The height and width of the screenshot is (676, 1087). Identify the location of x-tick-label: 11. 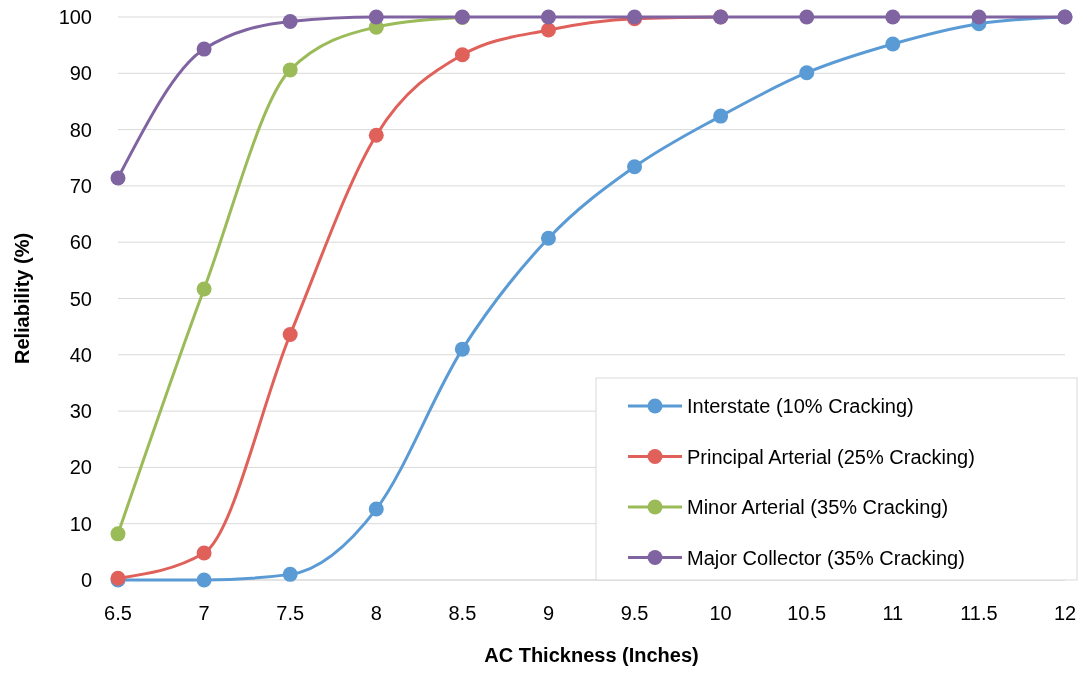
(893, 613).